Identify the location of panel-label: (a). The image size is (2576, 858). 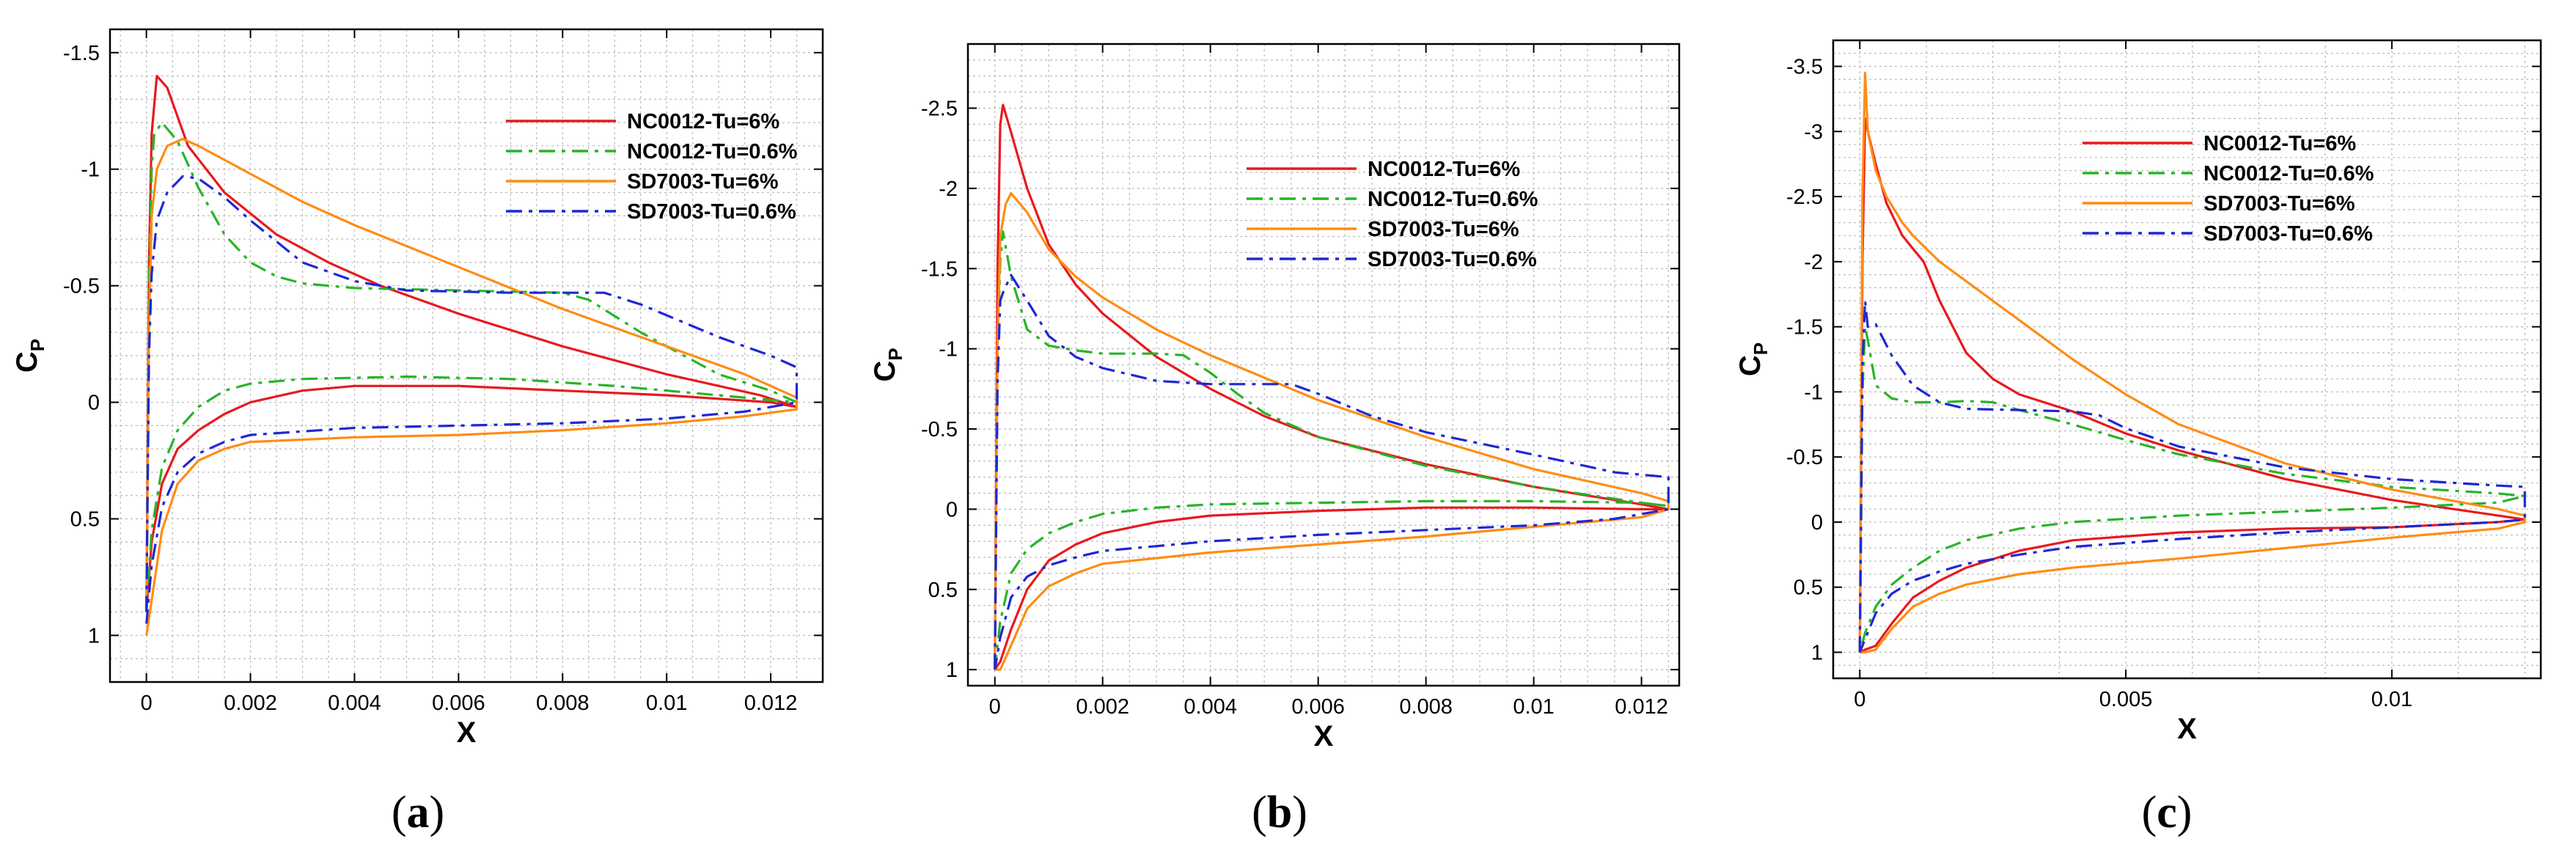
(418, 812).